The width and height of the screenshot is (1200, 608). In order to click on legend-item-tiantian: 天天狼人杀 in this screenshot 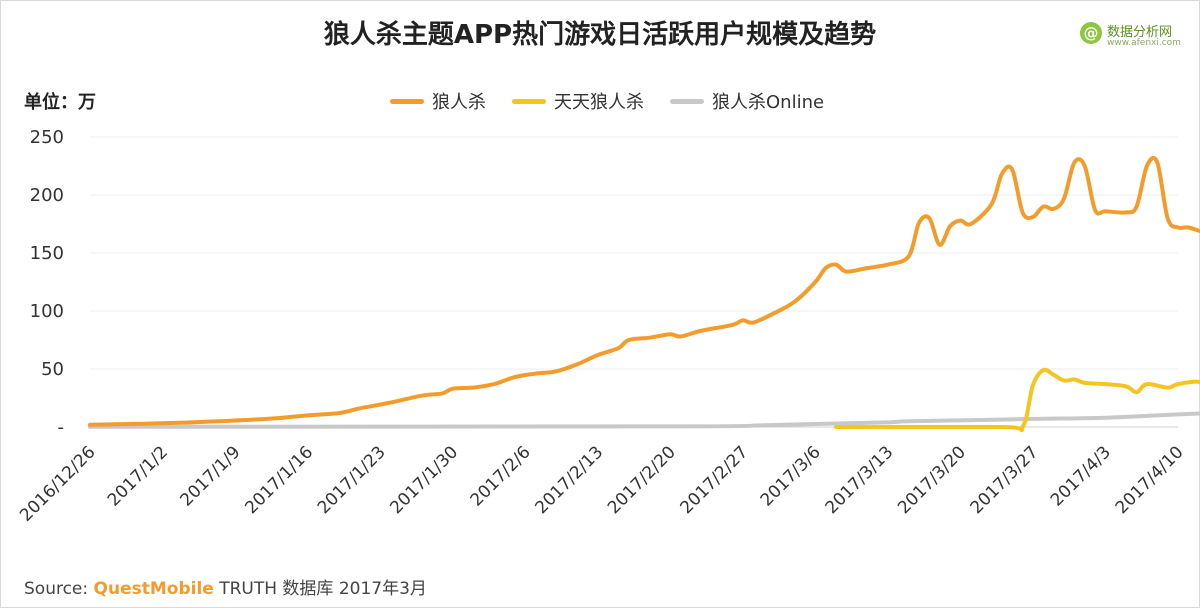, I will do `click(578, 101)`.